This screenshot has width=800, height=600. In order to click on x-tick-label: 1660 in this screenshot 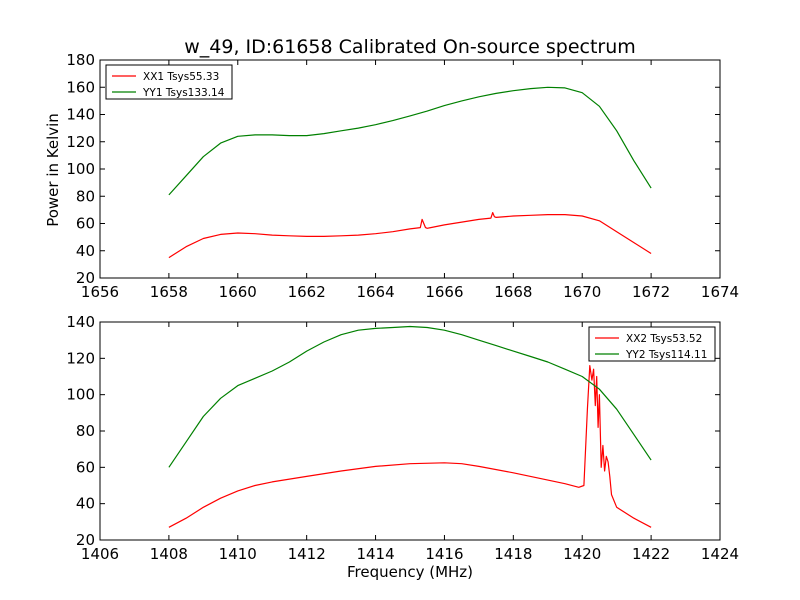, I will do `click(238, 292)`.